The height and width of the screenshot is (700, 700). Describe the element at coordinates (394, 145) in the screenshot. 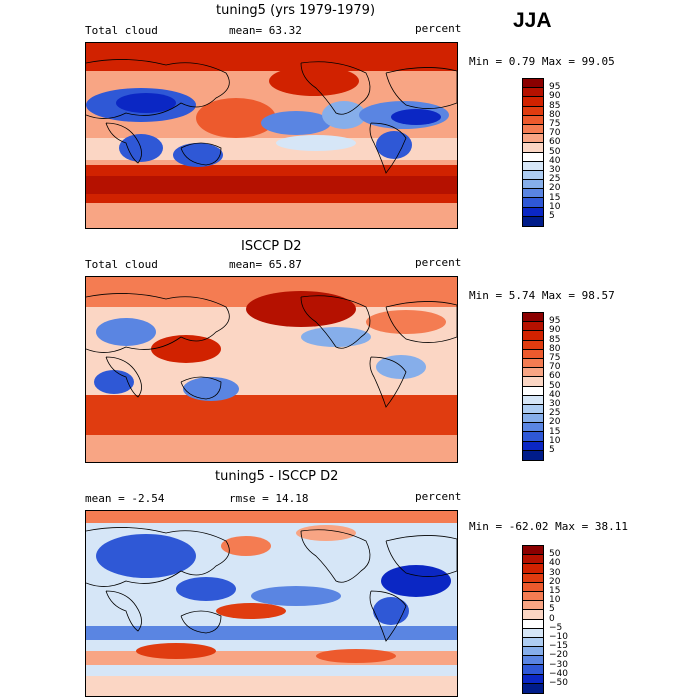

I see `panel1-south-america-clear` at that location.